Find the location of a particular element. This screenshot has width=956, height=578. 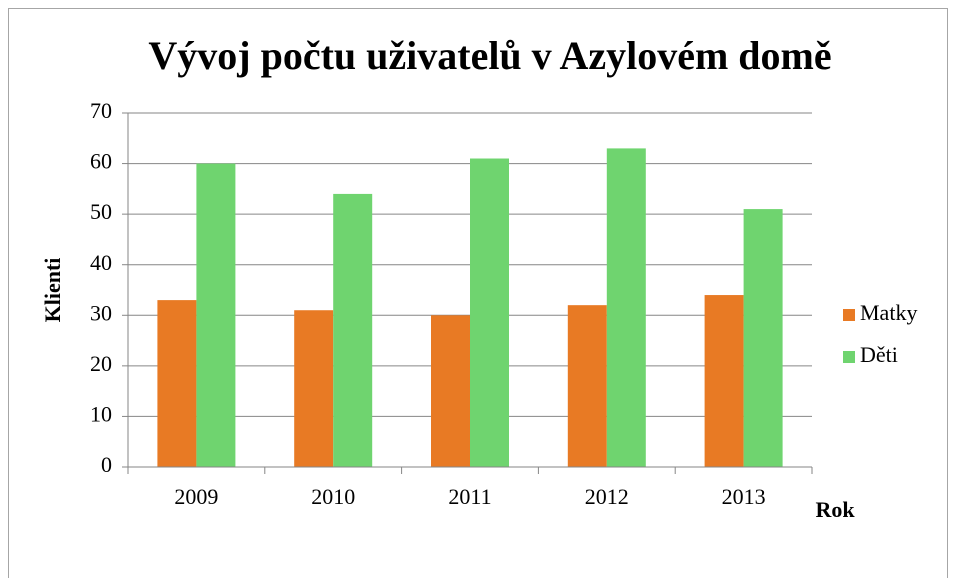

y-tick-label: 40 is located at coordinates (101, 262).